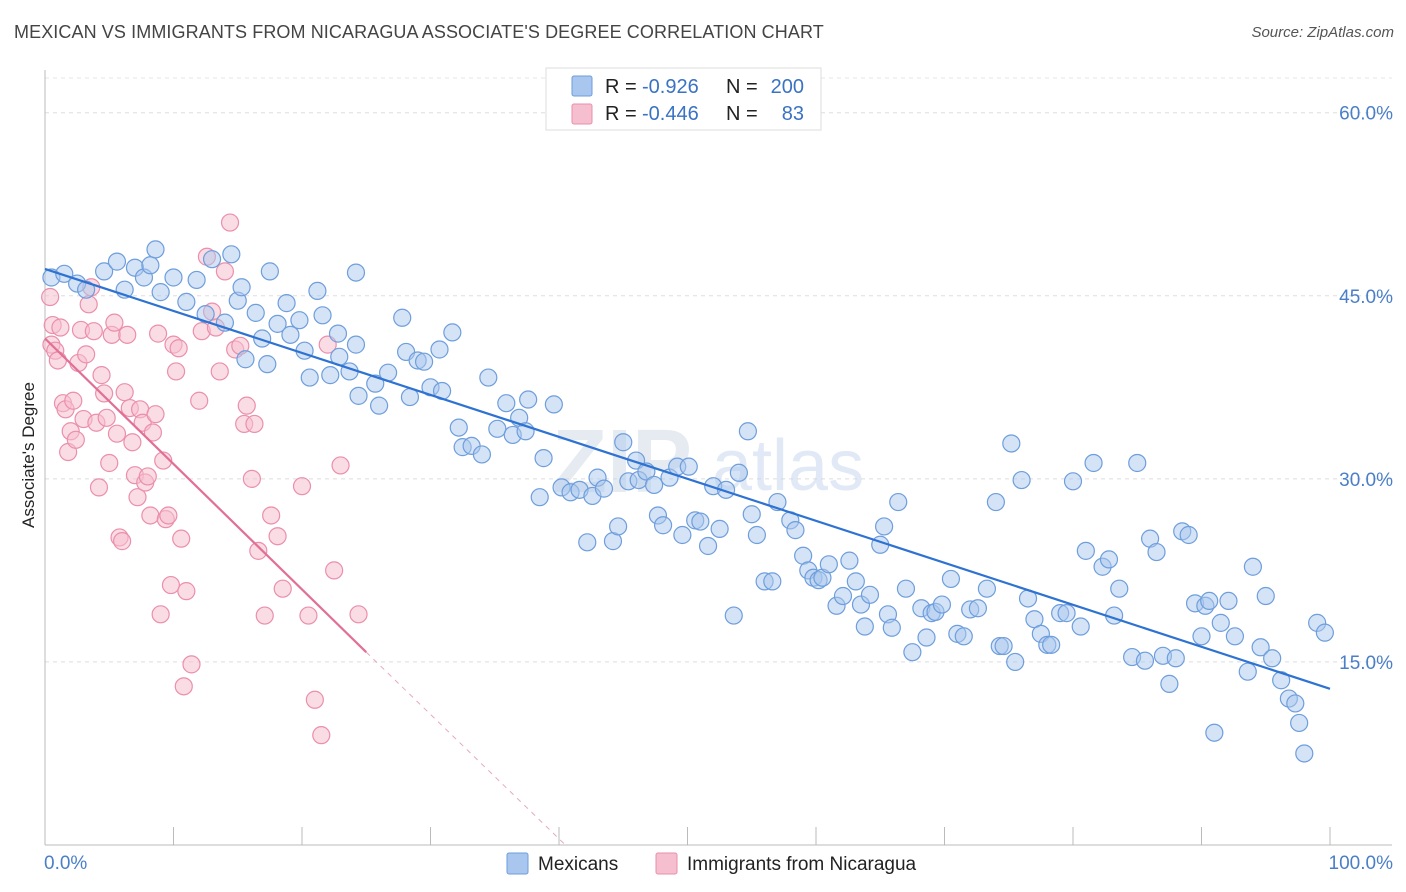  I want to click on chart-source: Source: ZipAtlas.com, so click(1322, 32).